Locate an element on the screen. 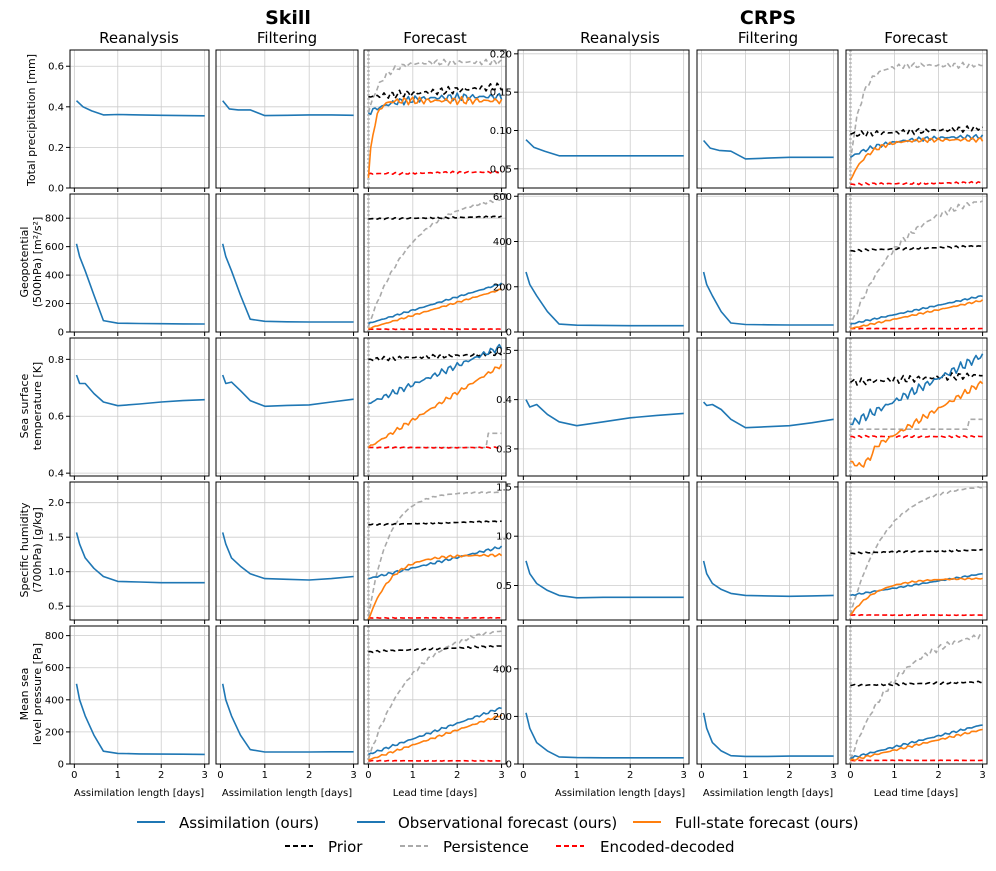  panel-4-0: 0 1 2 3 0 200 400 600 800 is located at coordinates (127, 703).